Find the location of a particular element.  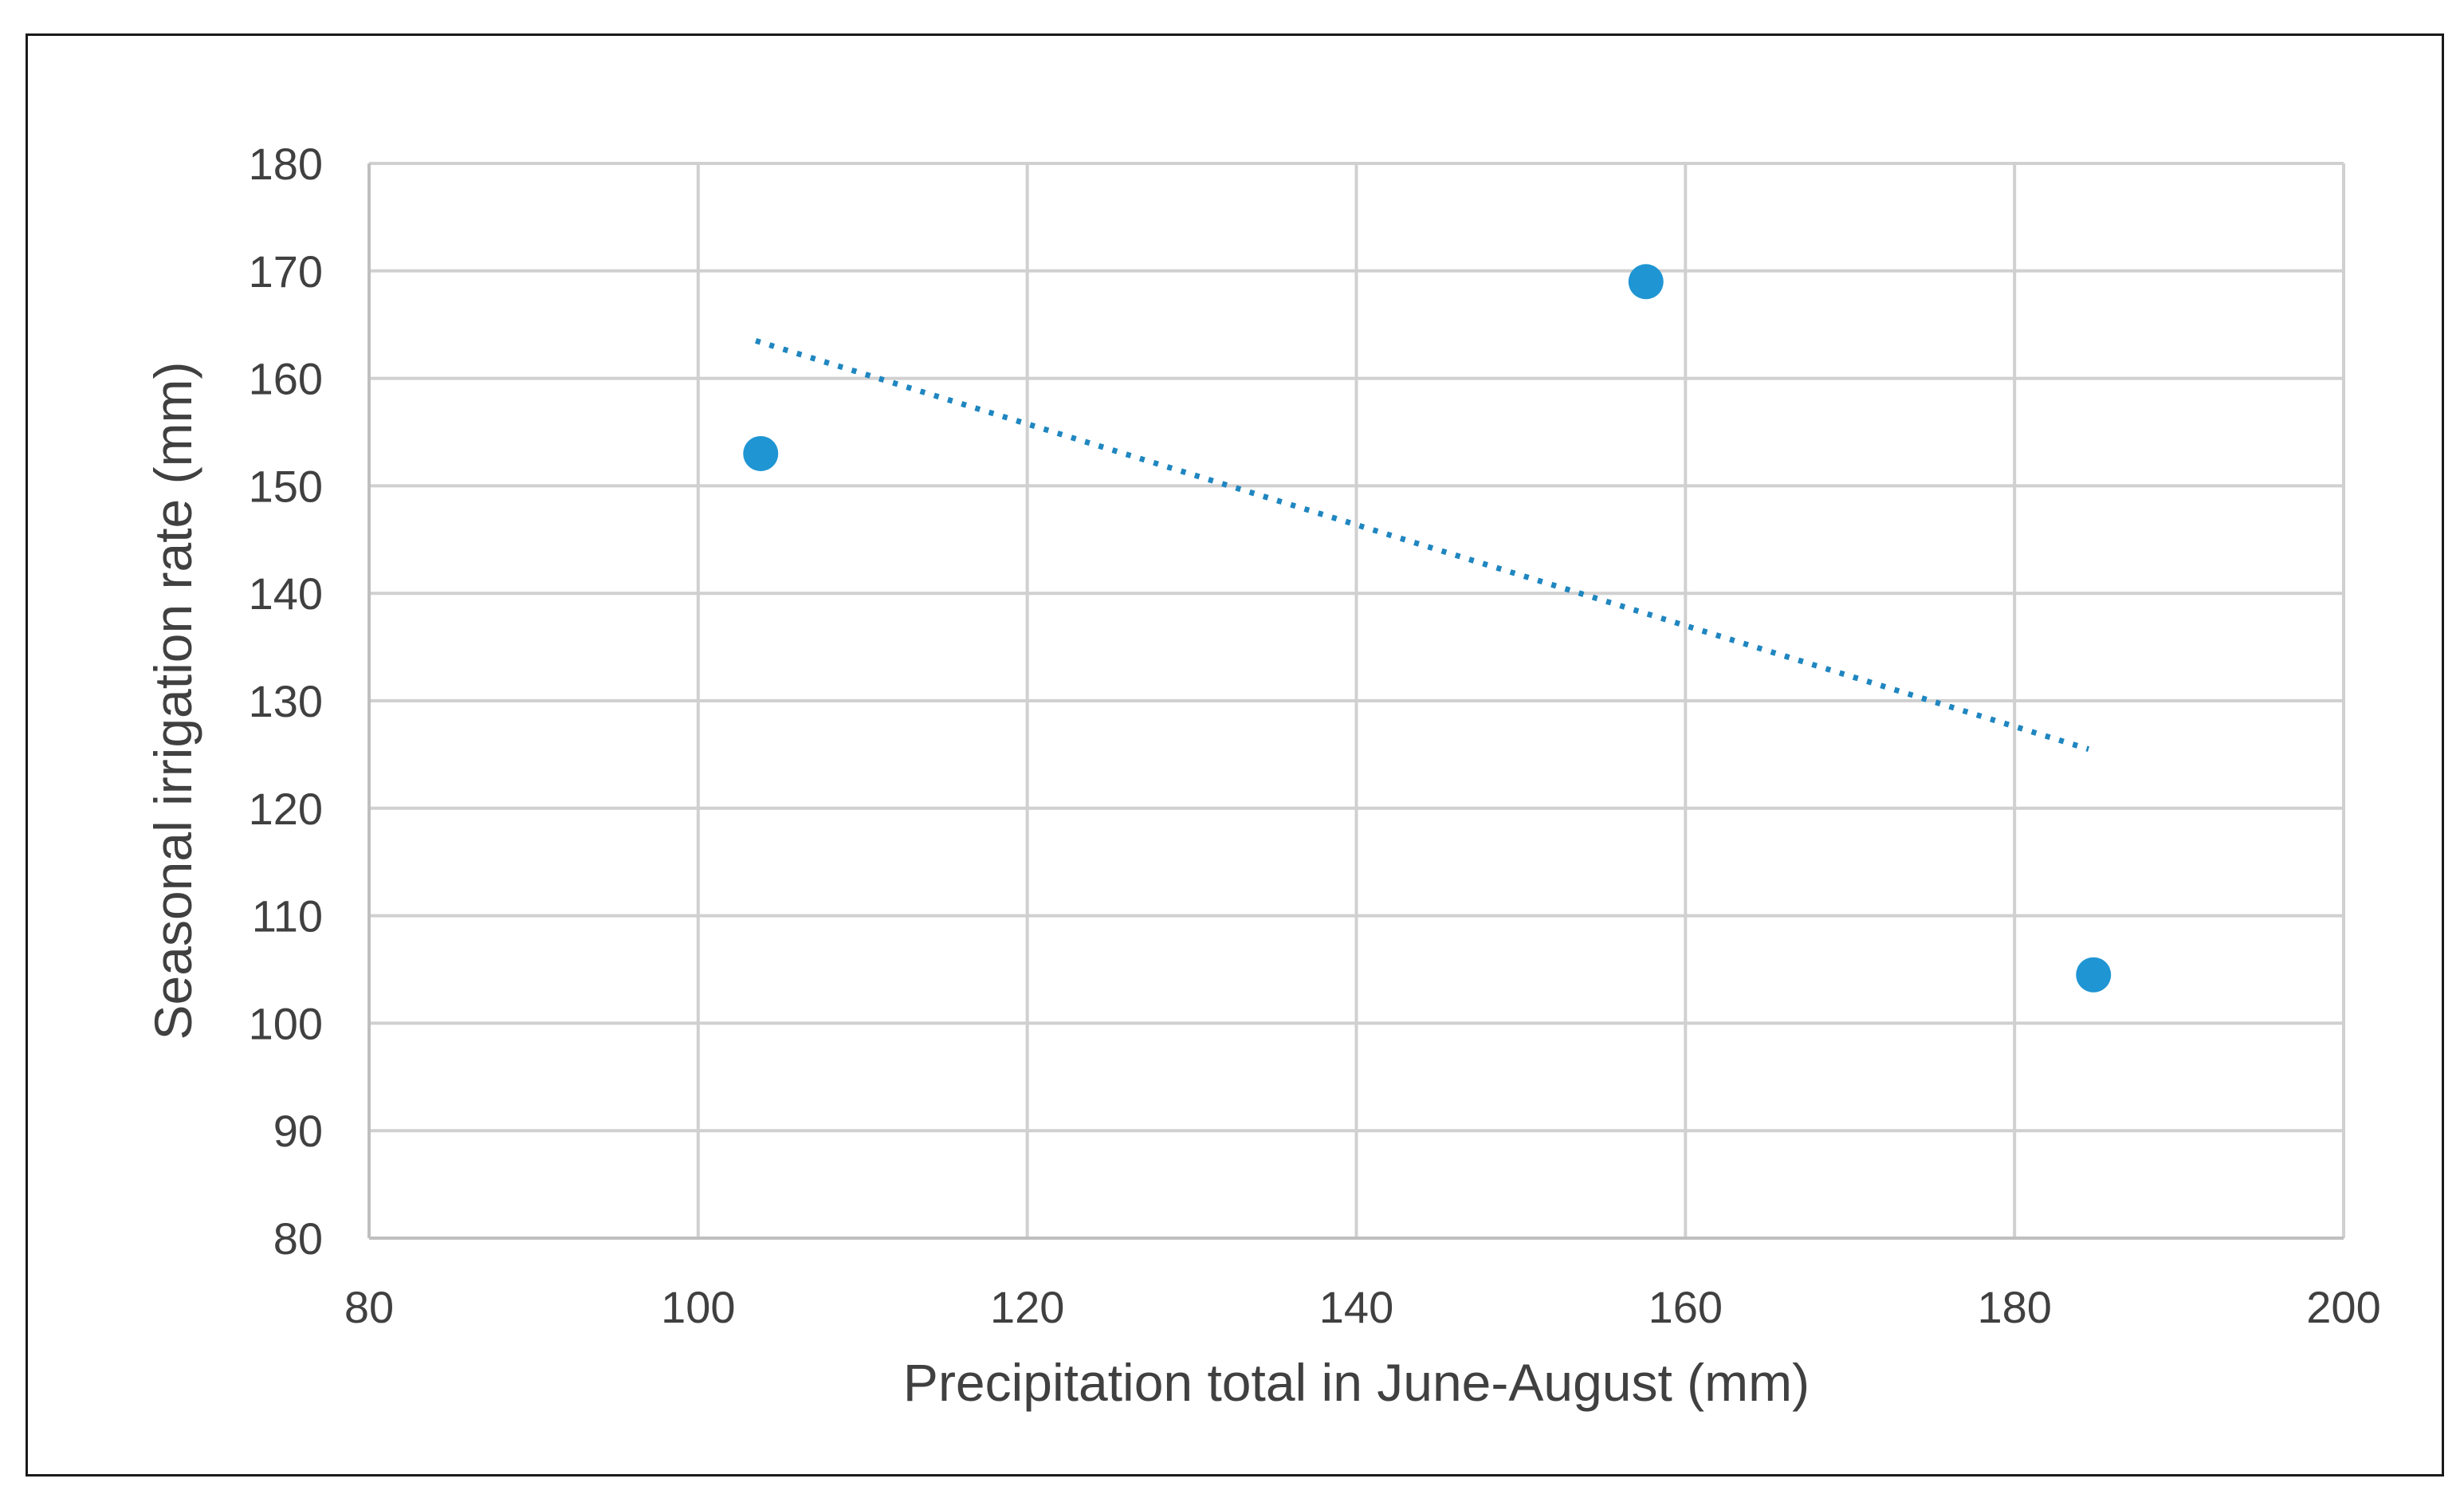

y-axis-ticks: 80 90 100 110 120 130 140 150 160 170 180 is located at coordinates (286, 701).